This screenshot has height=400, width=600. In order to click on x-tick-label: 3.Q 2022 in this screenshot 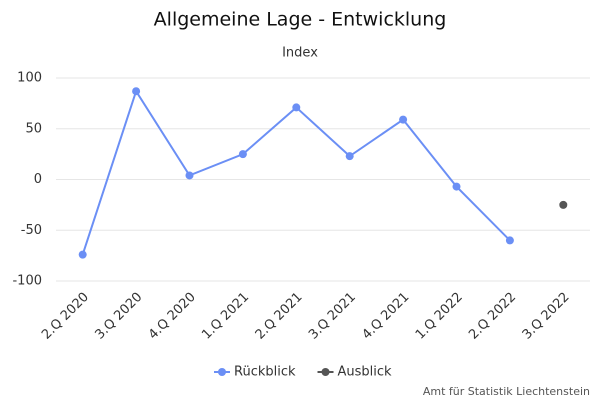, I will do `click(546, 316)`.